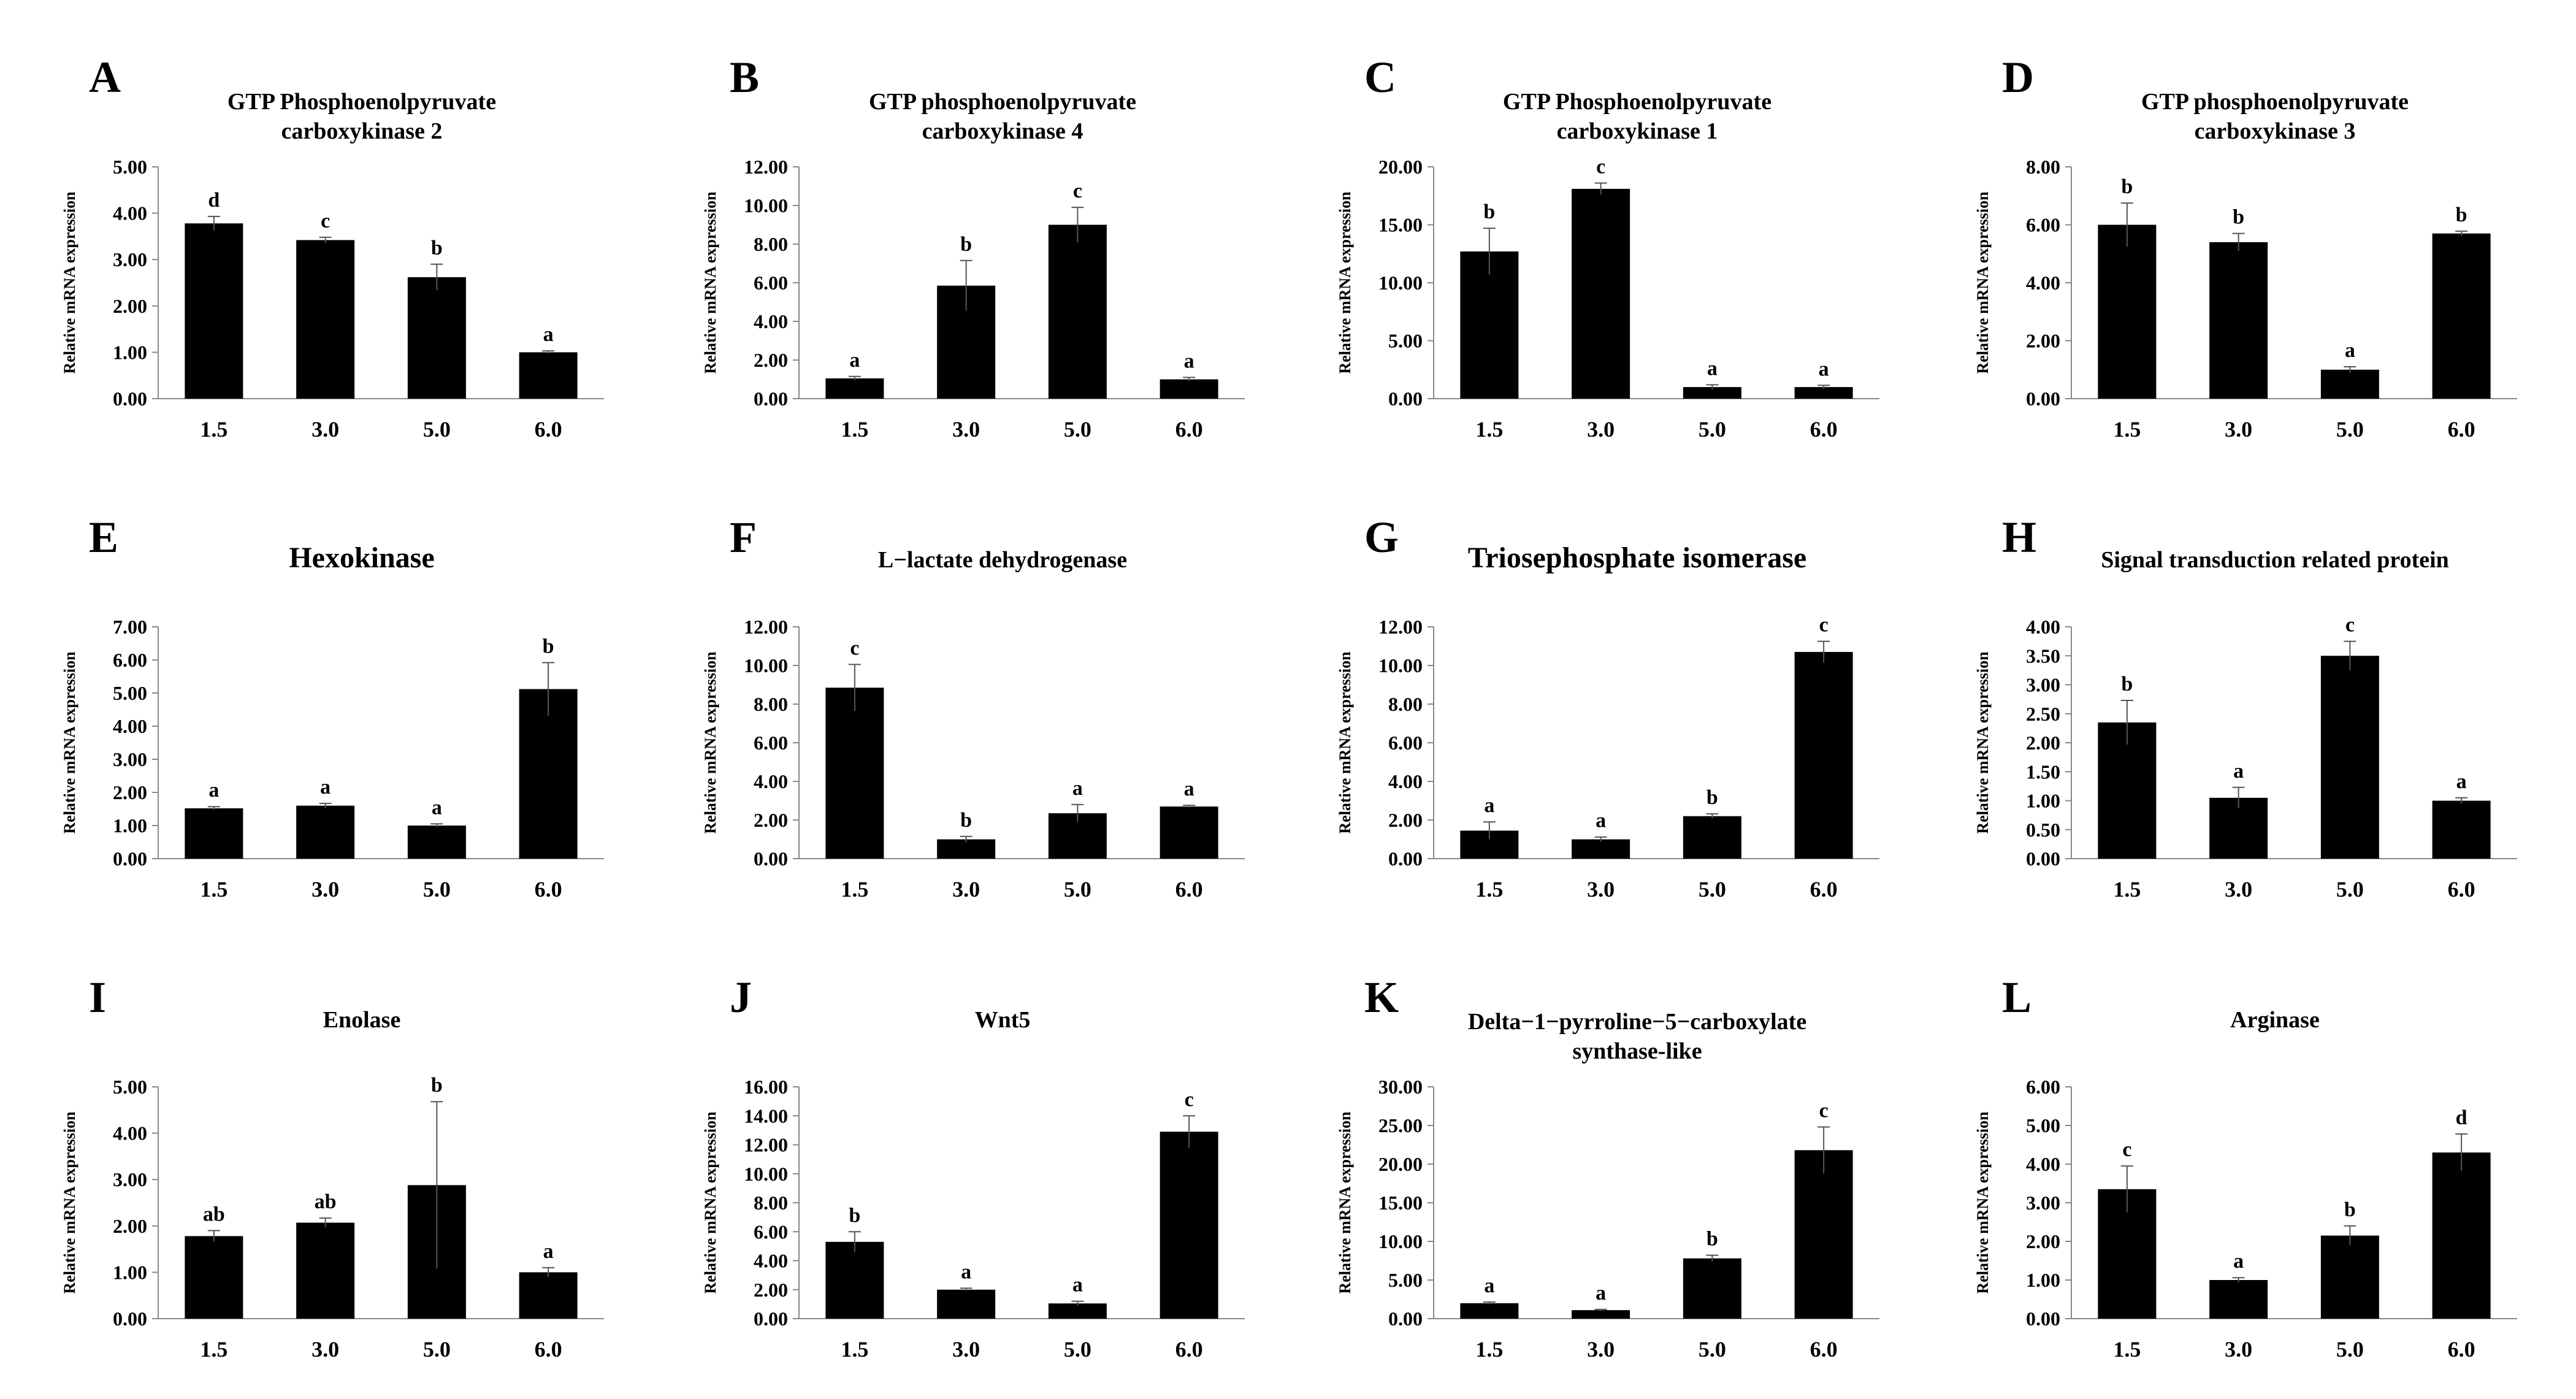  What do you see at coordinates (2043, 1125) in the screenshot?
I see `y-tick-label: 5.00` at bounding box center [2043, 1125].